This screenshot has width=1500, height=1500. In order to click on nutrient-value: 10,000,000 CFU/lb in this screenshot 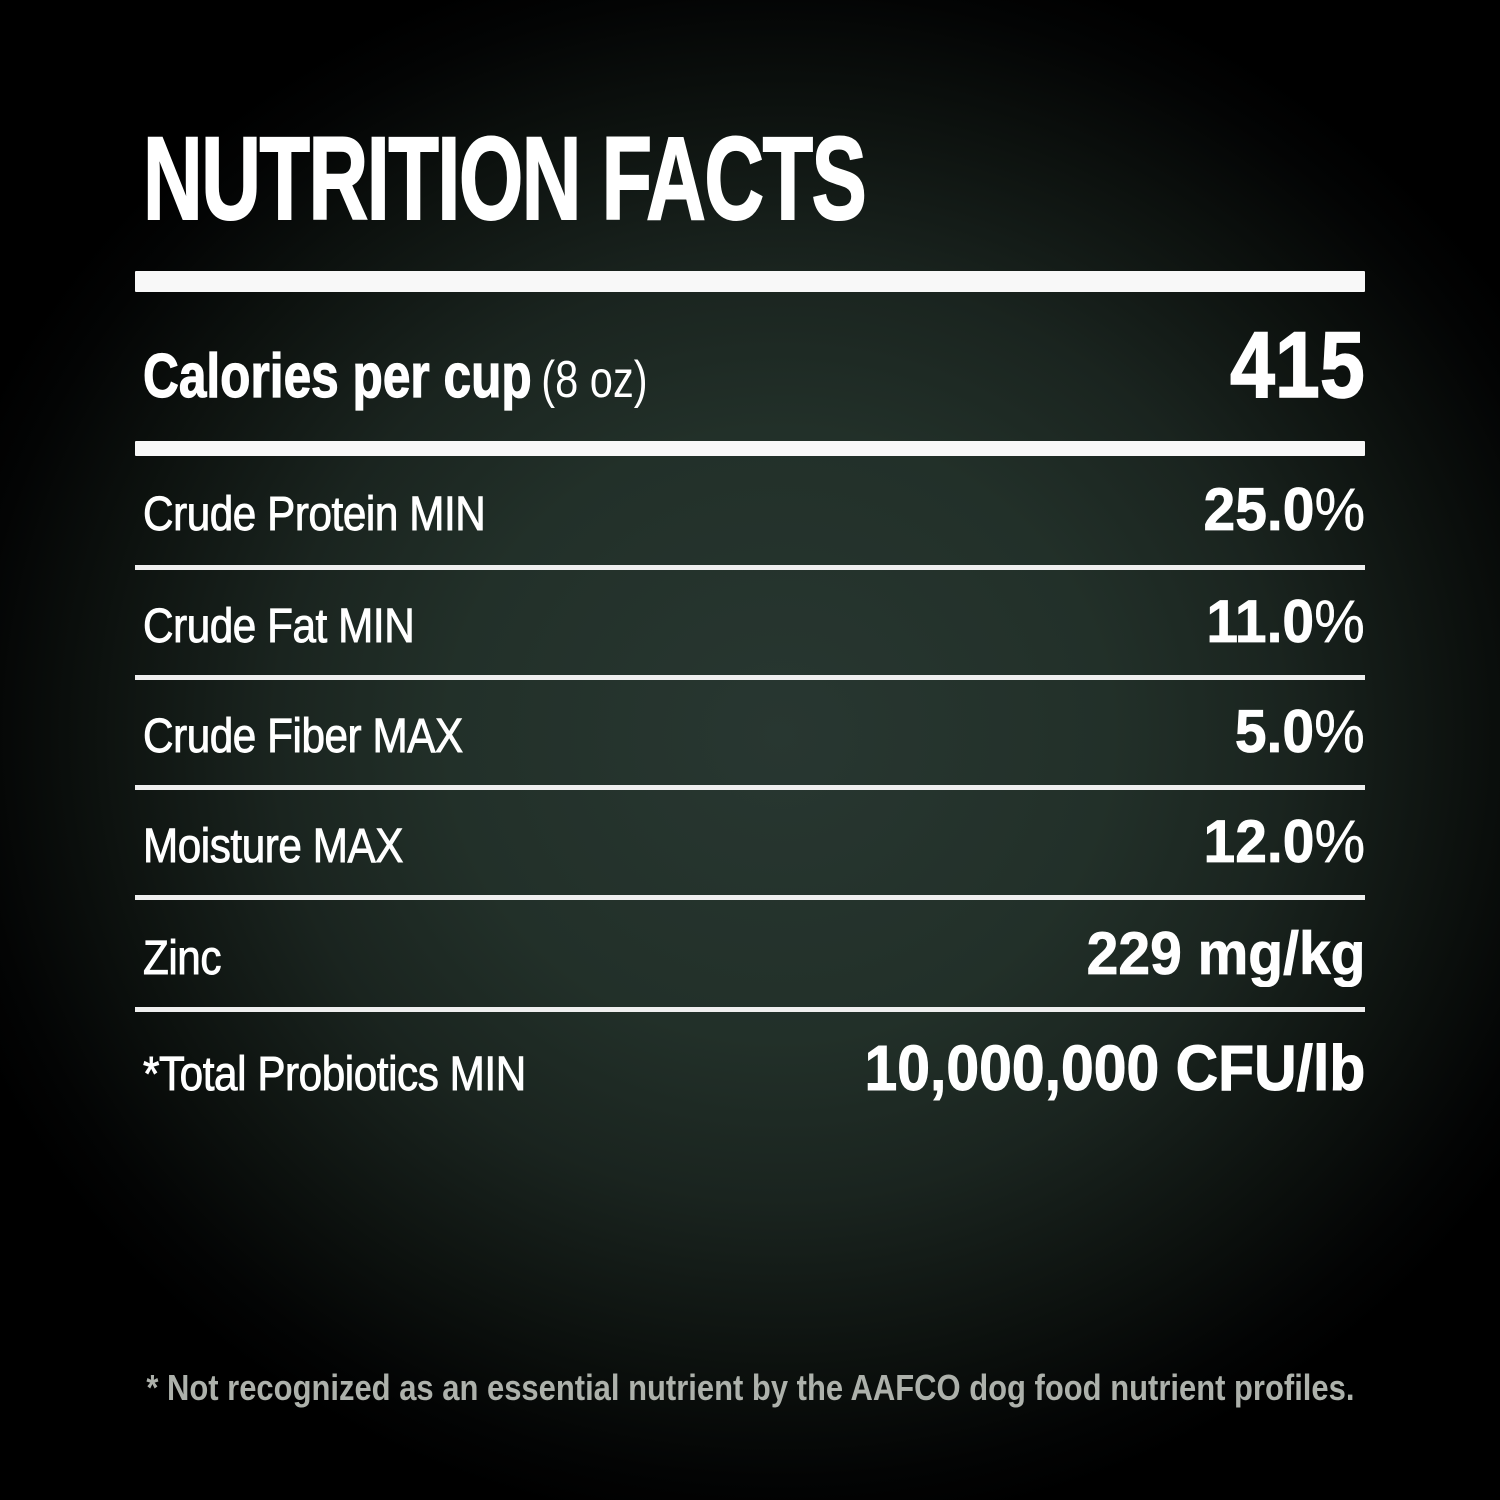, I will do `click(1115, 1068)`.